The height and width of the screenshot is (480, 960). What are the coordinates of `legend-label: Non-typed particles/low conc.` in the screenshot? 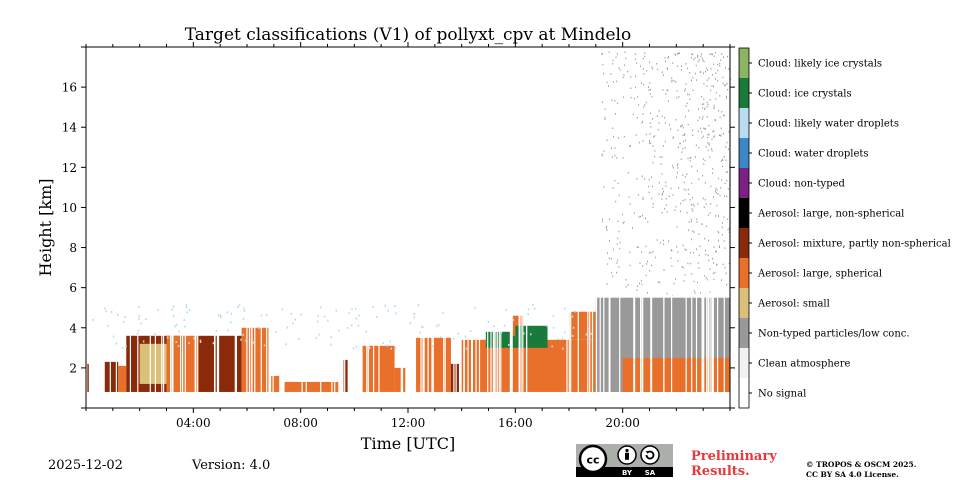 It's located at (834, 334).